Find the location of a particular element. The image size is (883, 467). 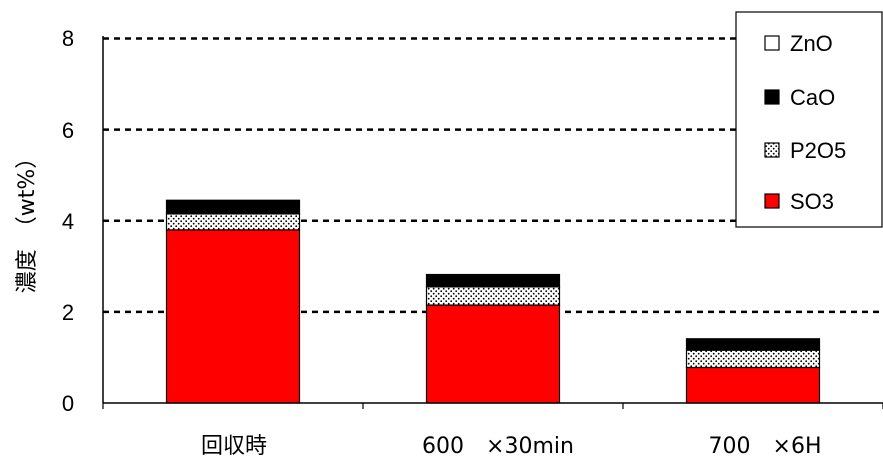

y-axis-label: 濃度 （wt%） is located at coordinates (27, 220).